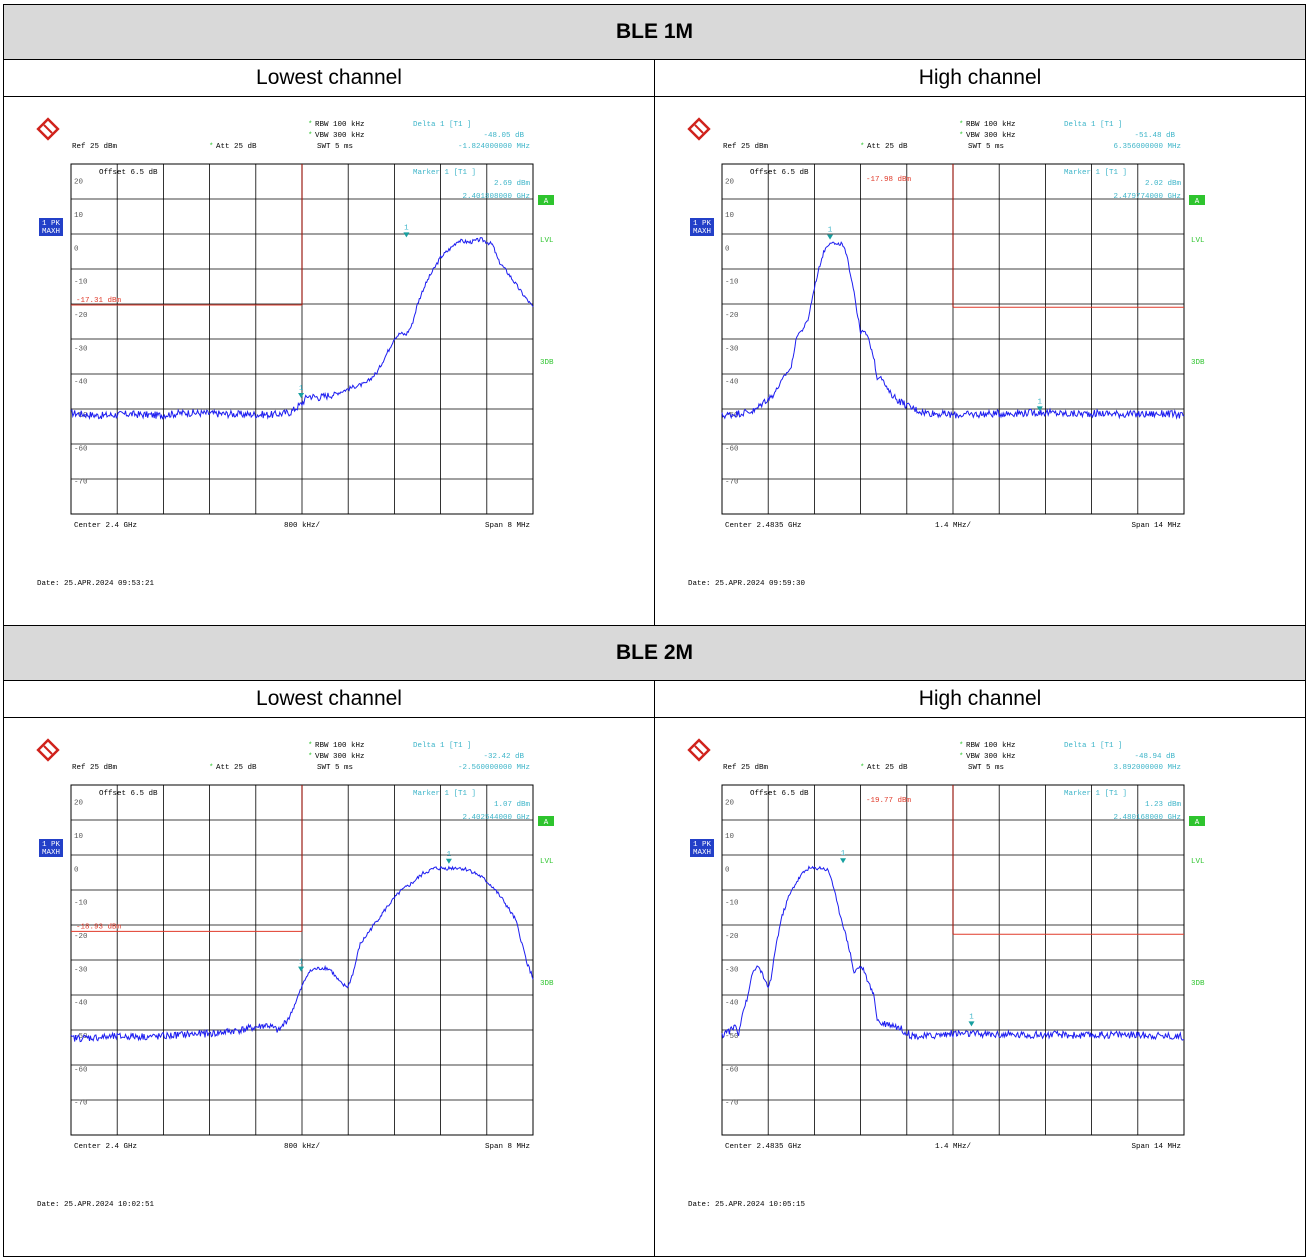  I want to click on division-label: 1.4 MHz/, so click(953, 526).